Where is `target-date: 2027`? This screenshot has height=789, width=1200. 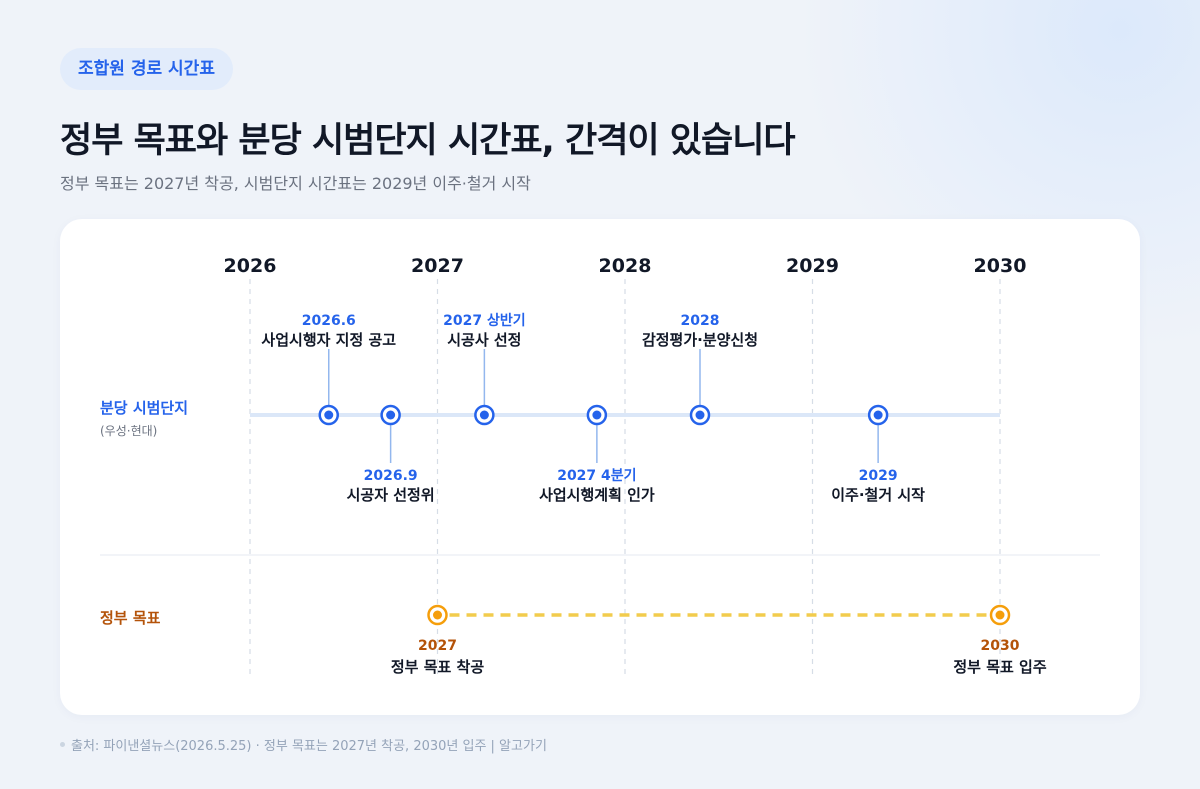 target-date: 2027 is located at coordinates (437, 646).